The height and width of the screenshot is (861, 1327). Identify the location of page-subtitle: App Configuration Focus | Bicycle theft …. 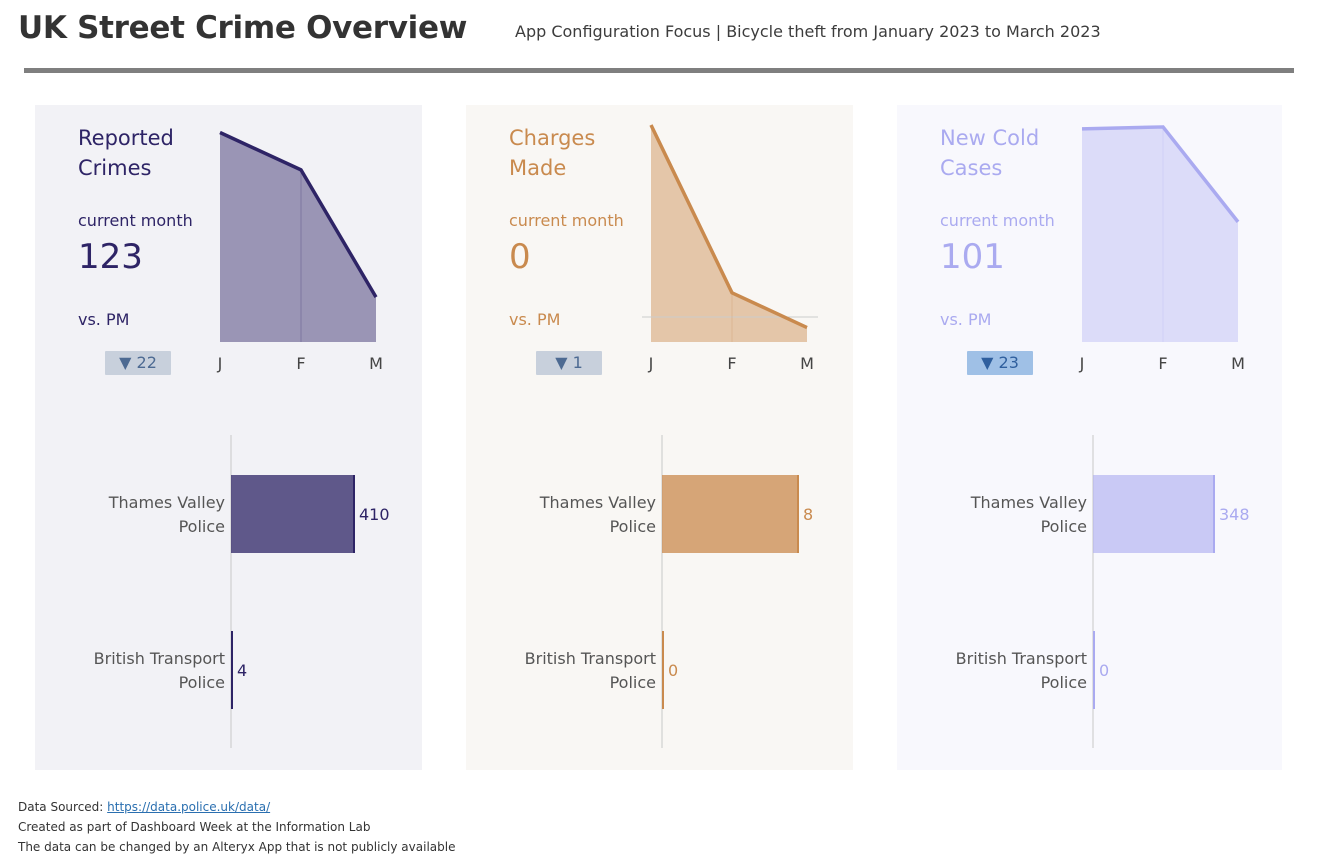
(808, 31).